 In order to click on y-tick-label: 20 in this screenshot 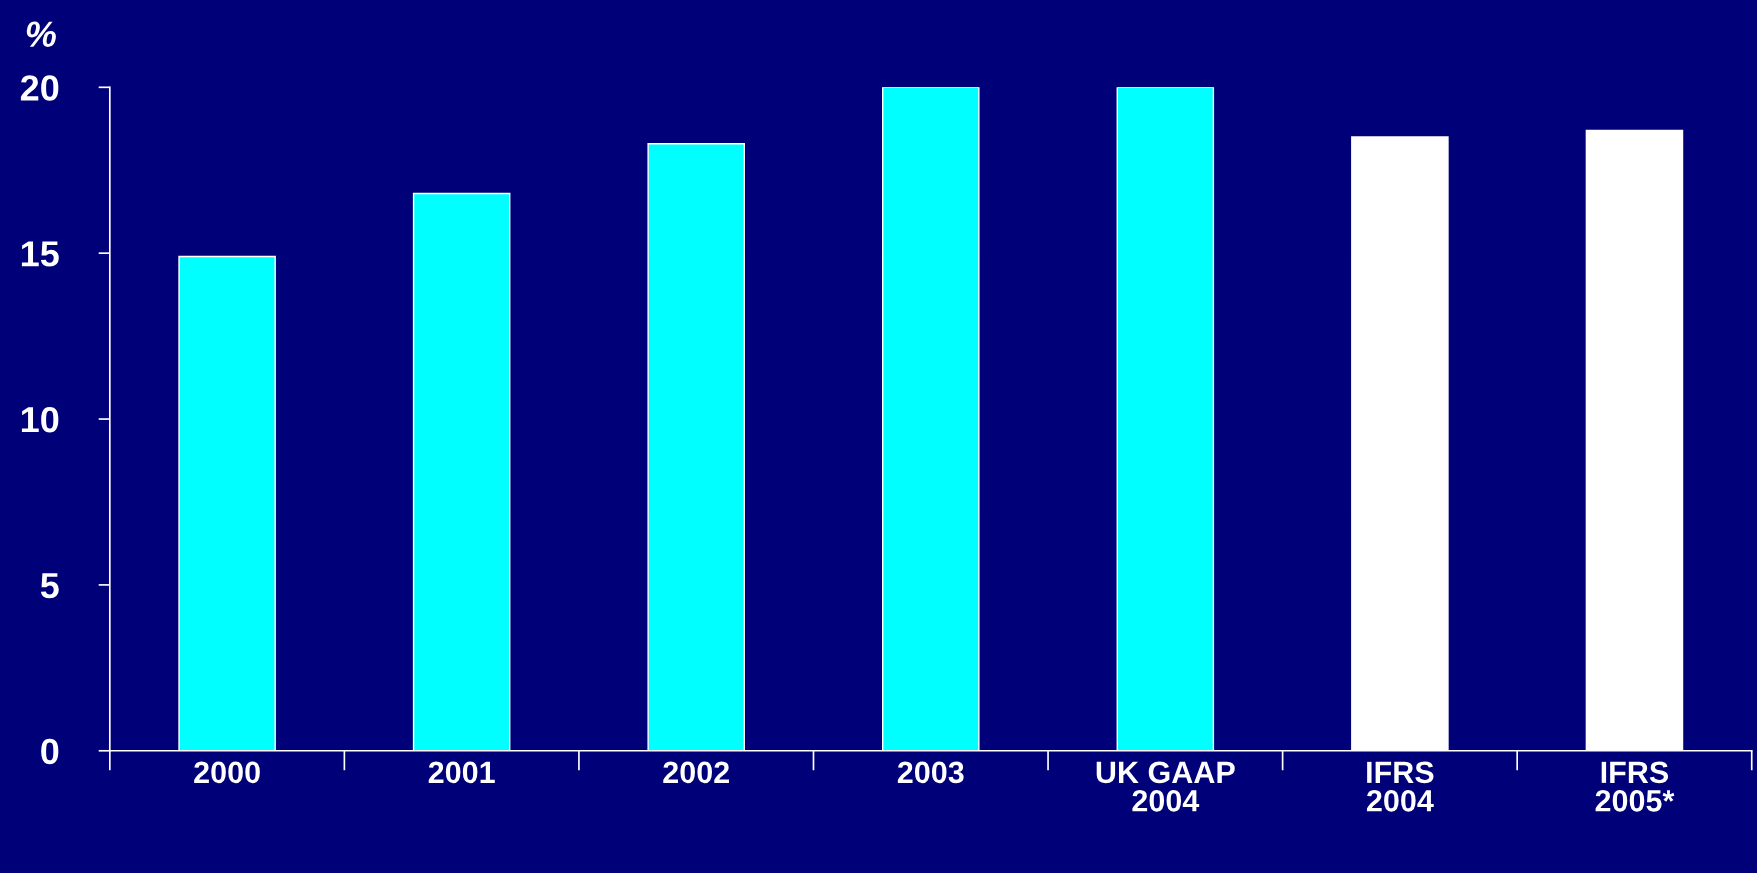, I will do `click(39, 88)`.